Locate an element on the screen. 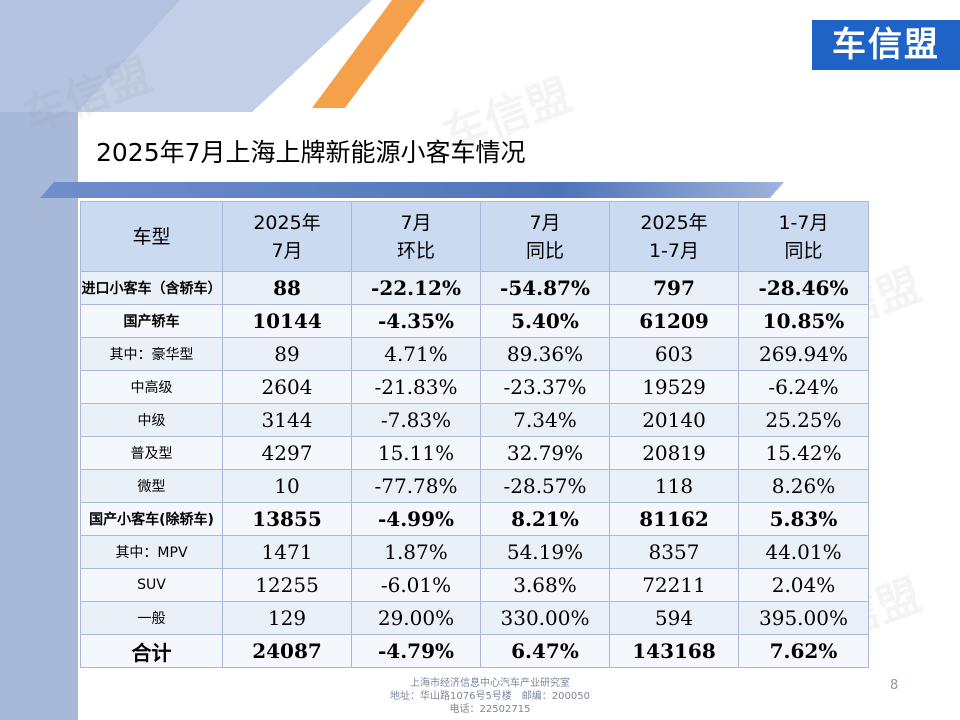 The width and height of the screenshot is (960, 720). value-cell: 72211 is located at coordinates (674, 585).